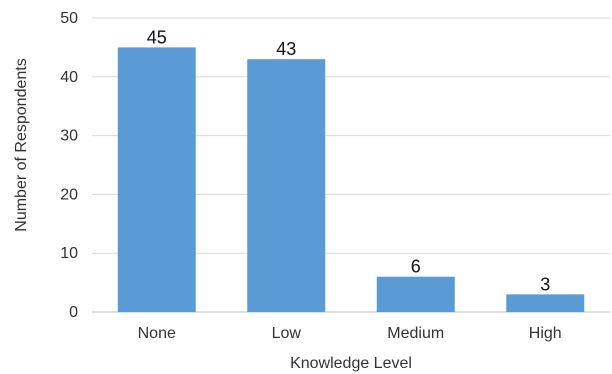 This screenshot has width=612, height=374. I want to click on y-tick-label: 20, so click(69, 194).